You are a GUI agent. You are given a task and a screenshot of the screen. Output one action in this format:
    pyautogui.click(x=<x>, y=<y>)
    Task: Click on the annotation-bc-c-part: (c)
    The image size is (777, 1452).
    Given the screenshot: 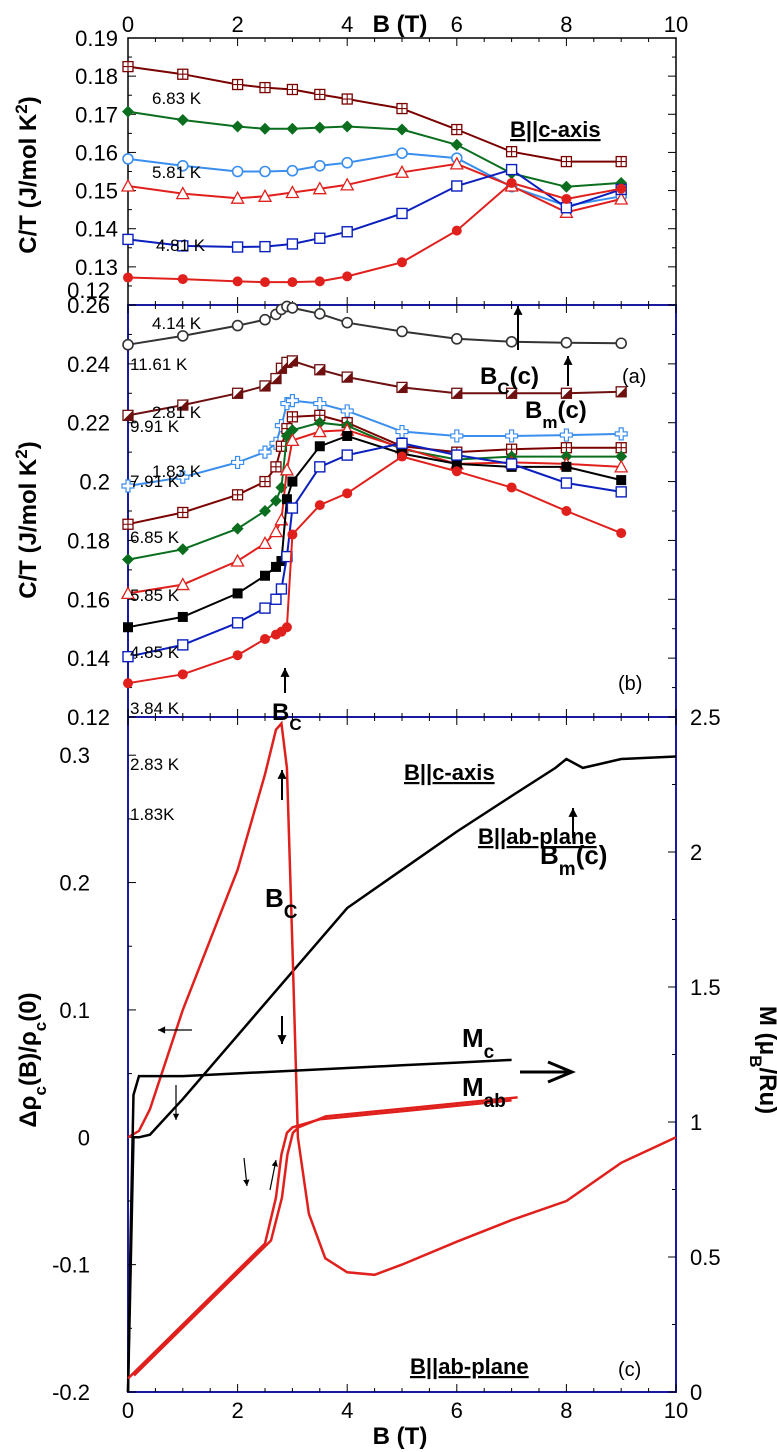 What is the action you would take?
    pyautogui.click(x=524, y=376)
    